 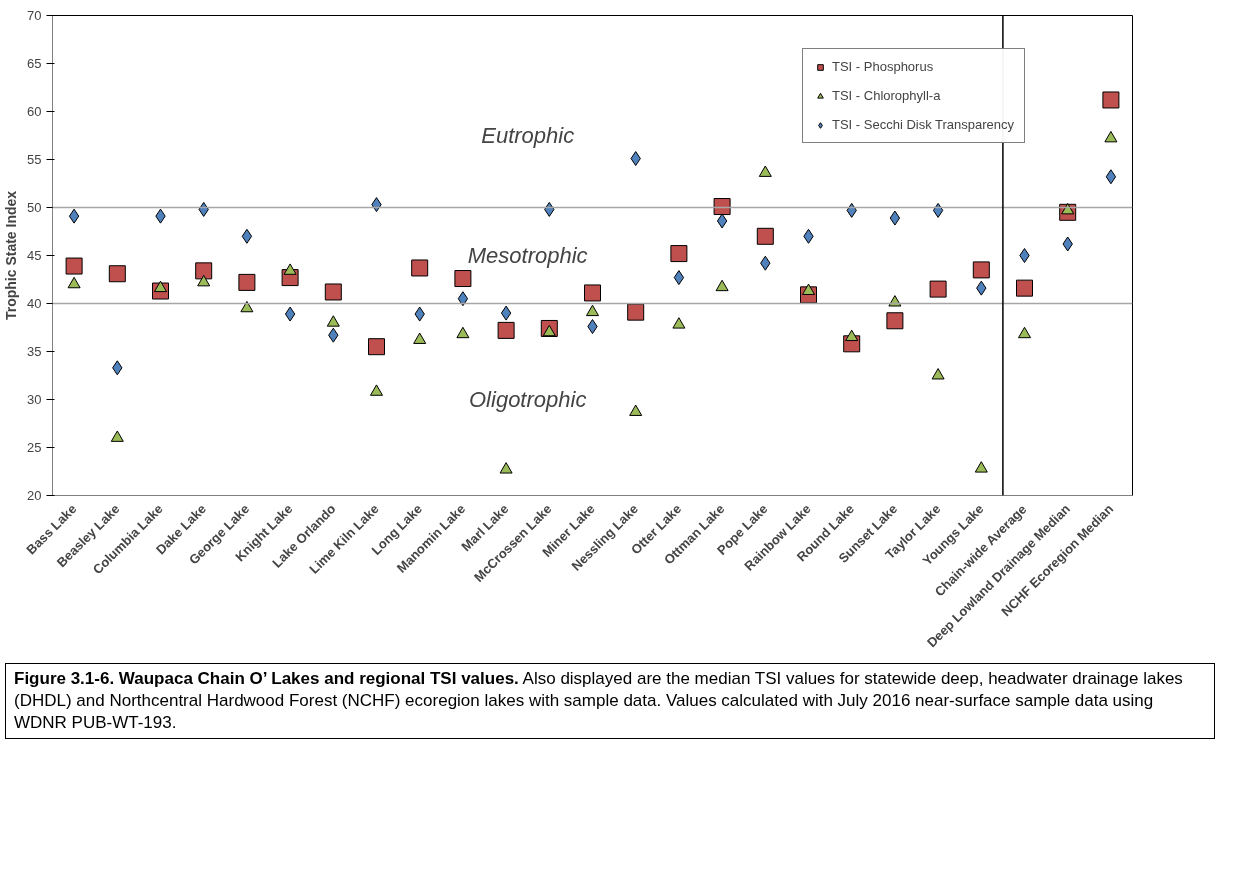 I want to click on y-tick-label: 60, so click(x=34, y=111).